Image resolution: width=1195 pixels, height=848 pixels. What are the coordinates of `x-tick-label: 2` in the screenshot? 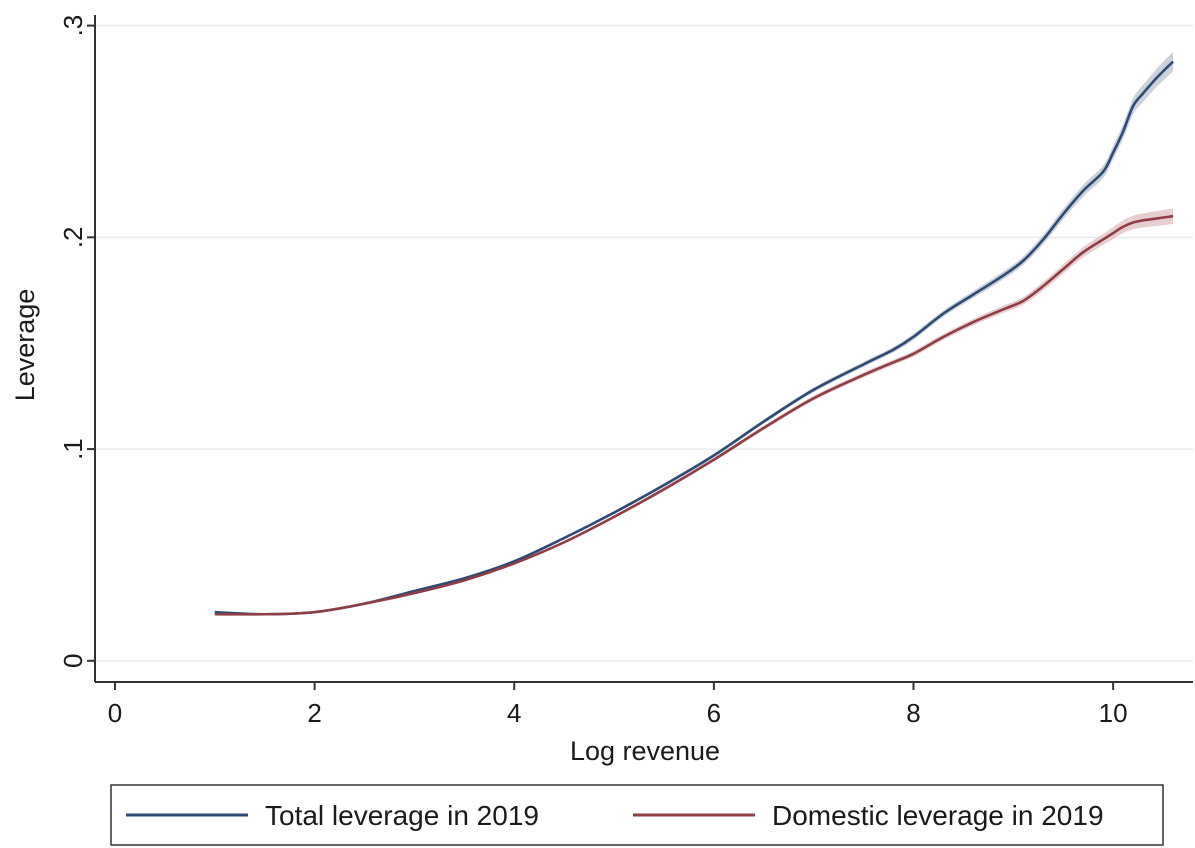 It's located at (314, 713).